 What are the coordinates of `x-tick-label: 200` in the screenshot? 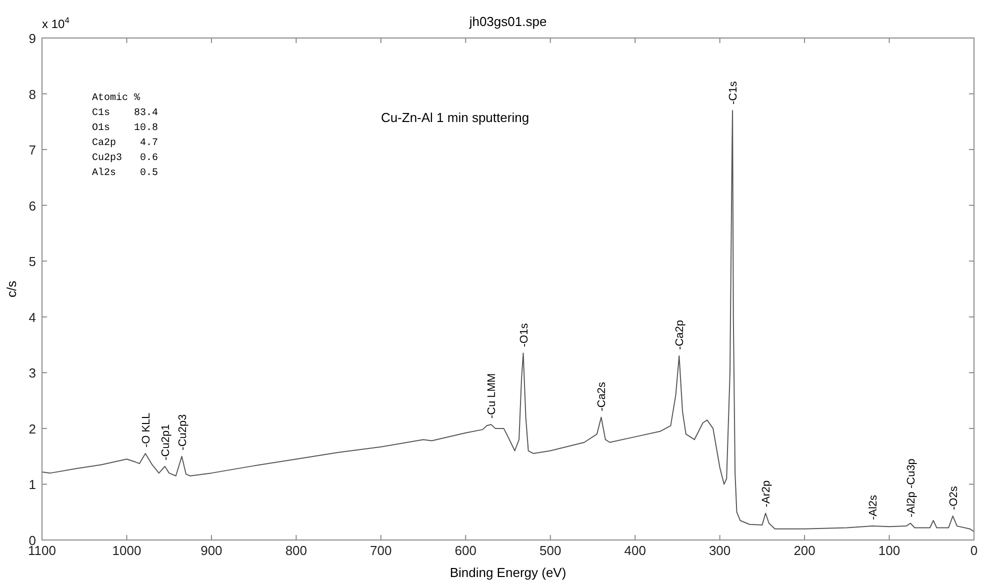 It's located at (805, 550).